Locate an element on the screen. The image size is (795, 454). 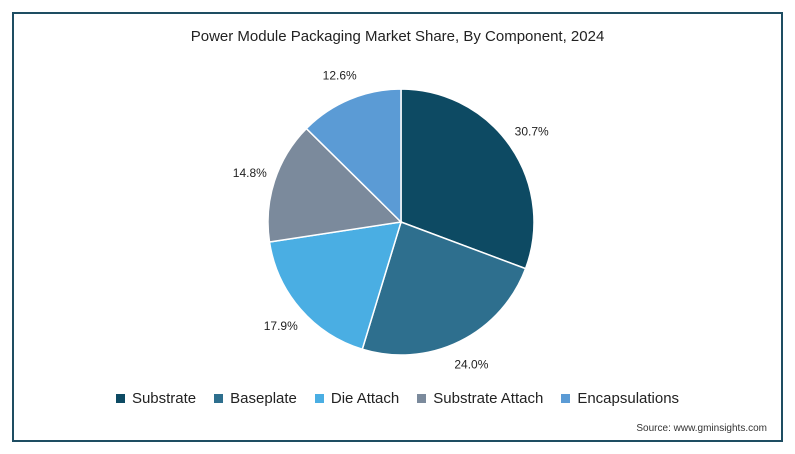
legend-item-baseplate: Baseplate is located at coordinates (255, 398).